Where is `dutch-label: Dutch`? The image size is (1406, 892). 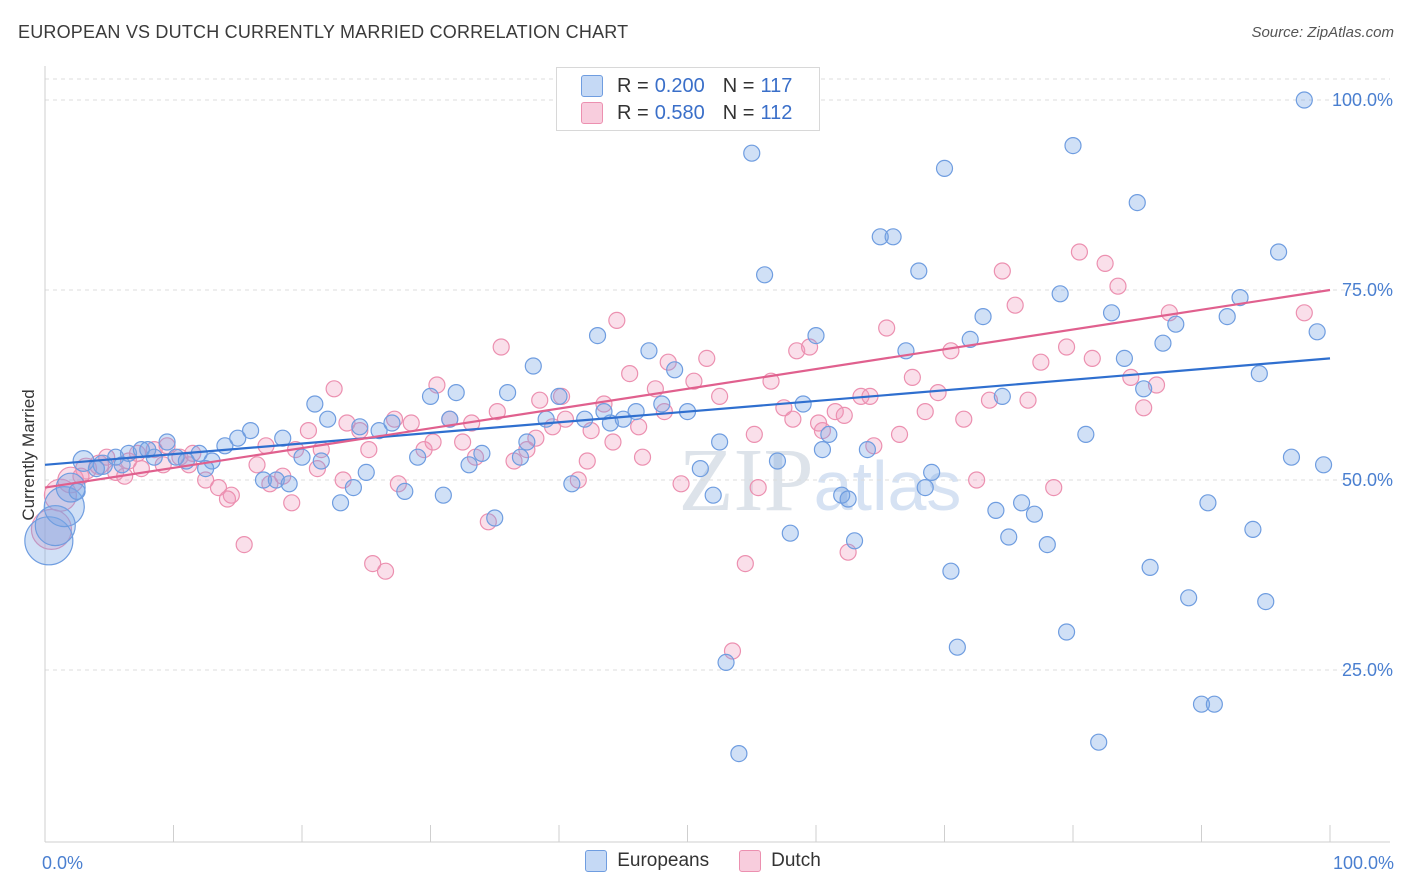
dutch-label: Dutch is located at coordinates (796, 860).